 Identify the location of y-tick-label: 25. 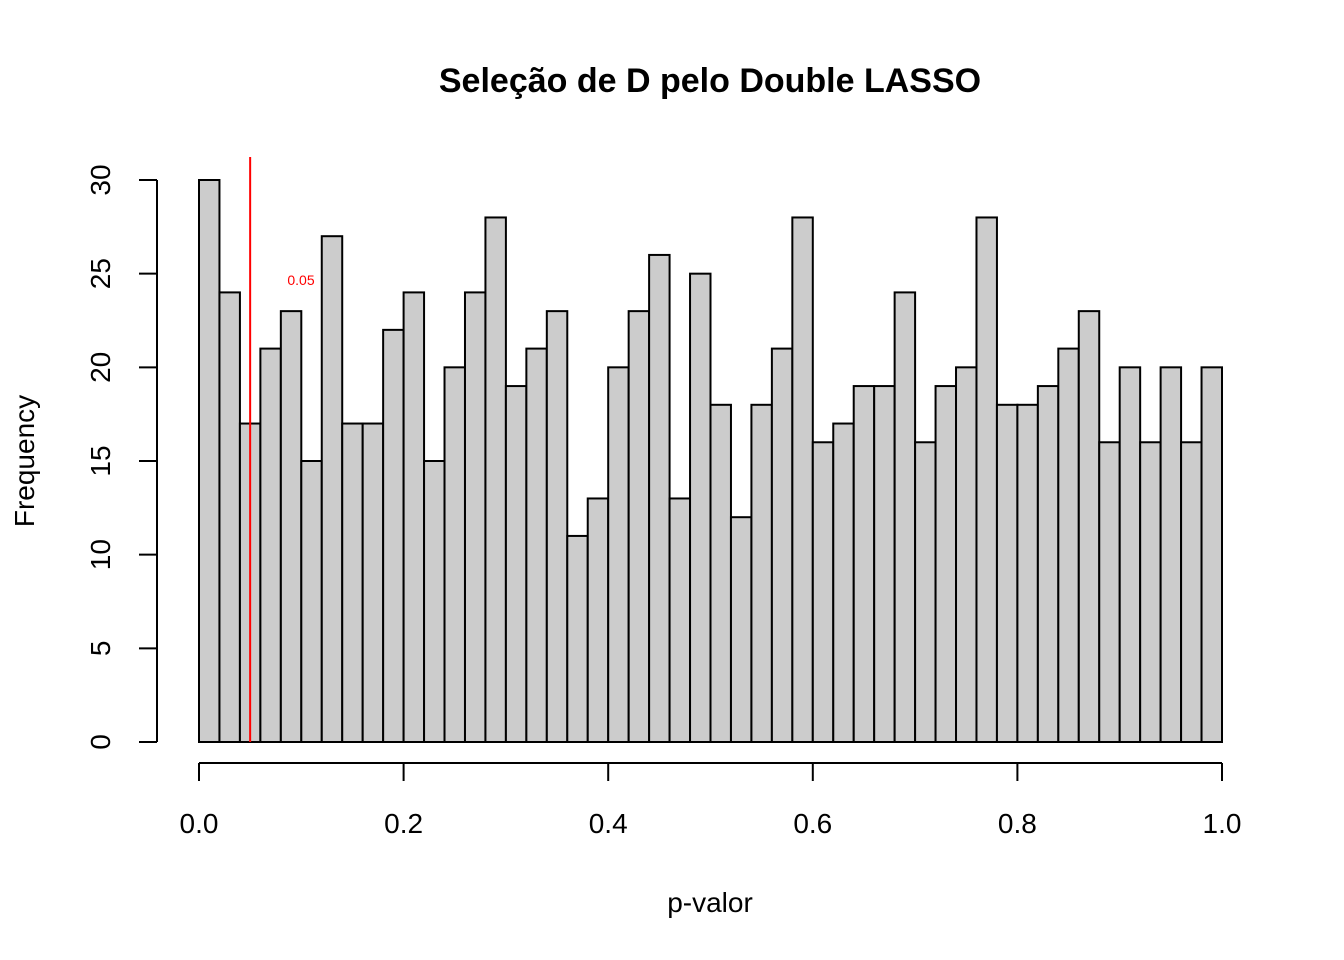
(100, 273).